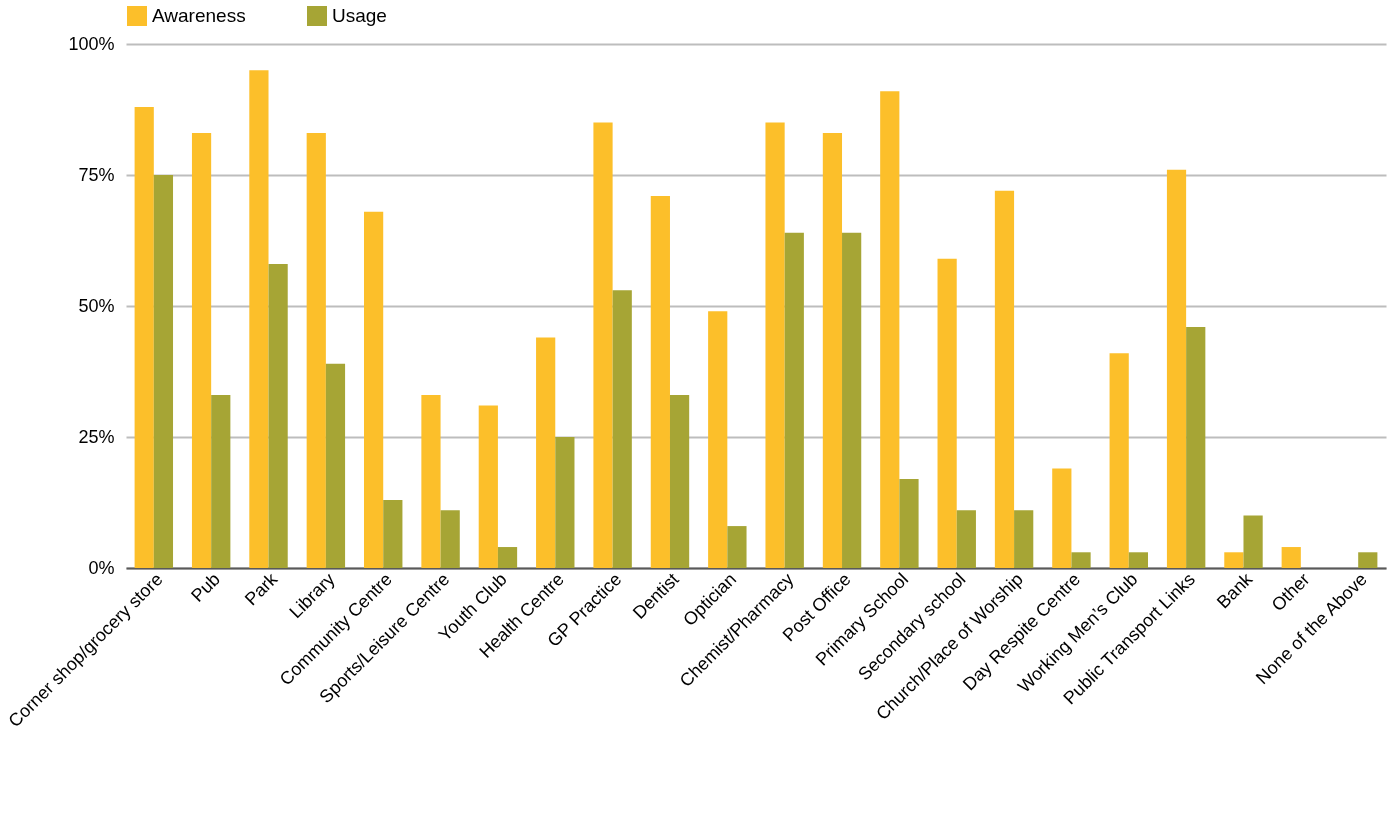 This screenshot has height=830, width=1391. I want to click on y-tick-label: 50%, so click(96, 305).